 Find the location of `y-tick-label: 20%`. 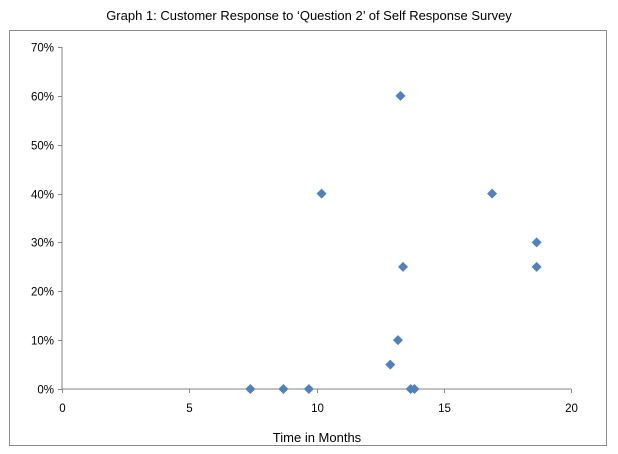

y-tick-label: 20% is located at coordinates (42, 293).